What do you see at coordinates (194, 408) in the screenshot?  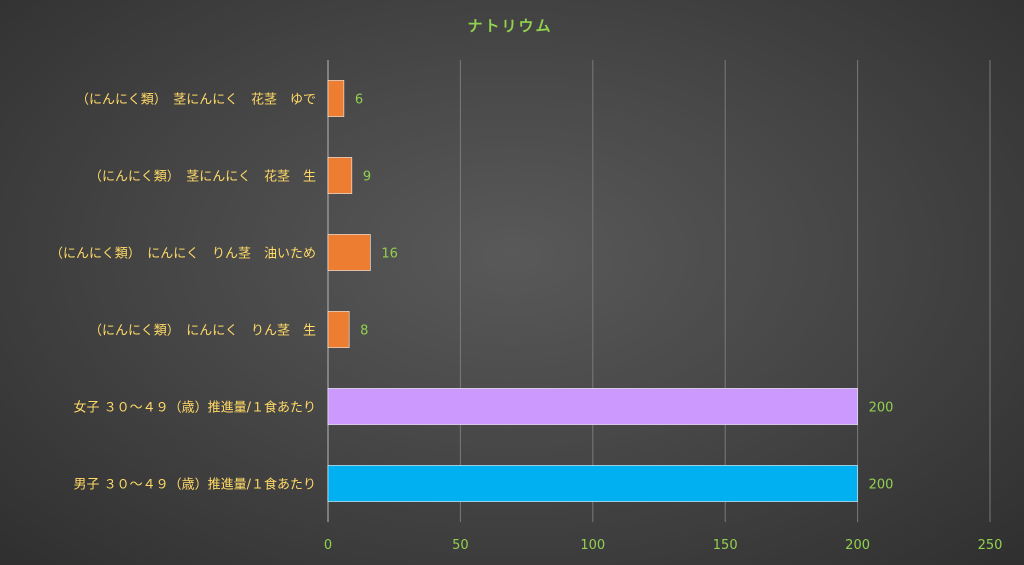 I see `category-label: 女子 ３０～４９（歳）推進量/１食あたり` at bounding box center [194, 408].